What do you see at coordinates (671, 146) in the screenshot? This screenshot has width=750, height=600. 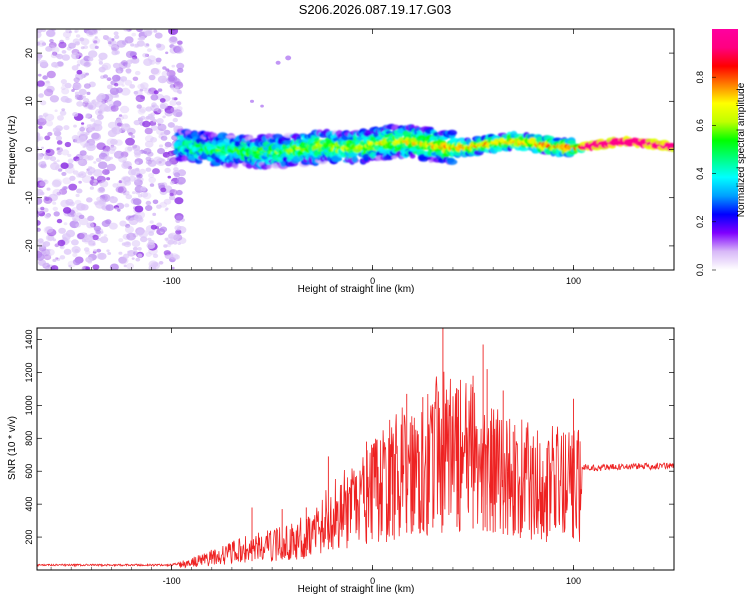 I see `signal-blob` at bounding box center [671, 146].